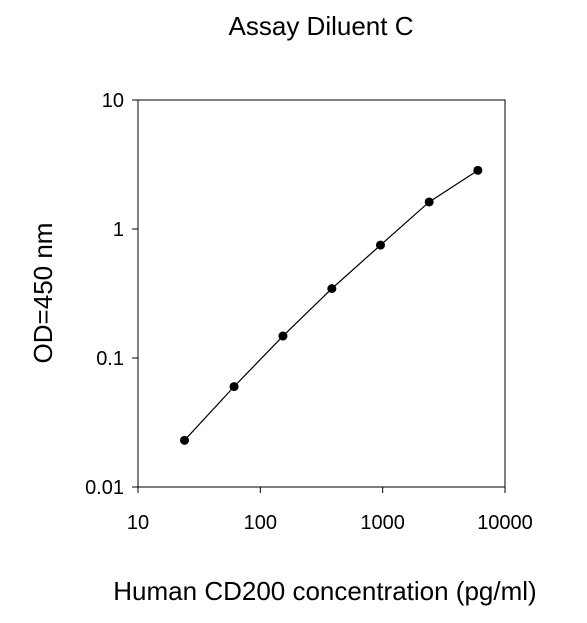  Describe the element at coordinates (104, 294) in the screenshot. I see `y-axis-tick-labels: 0.01 0.1 1 10` at that location.